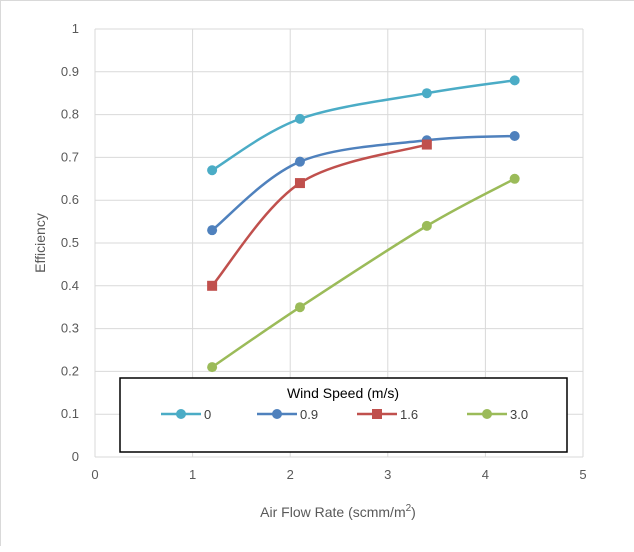 The width and height of the screenshot is (634, 552). I want to click on x-tick-label: 5, so click(582, 474).